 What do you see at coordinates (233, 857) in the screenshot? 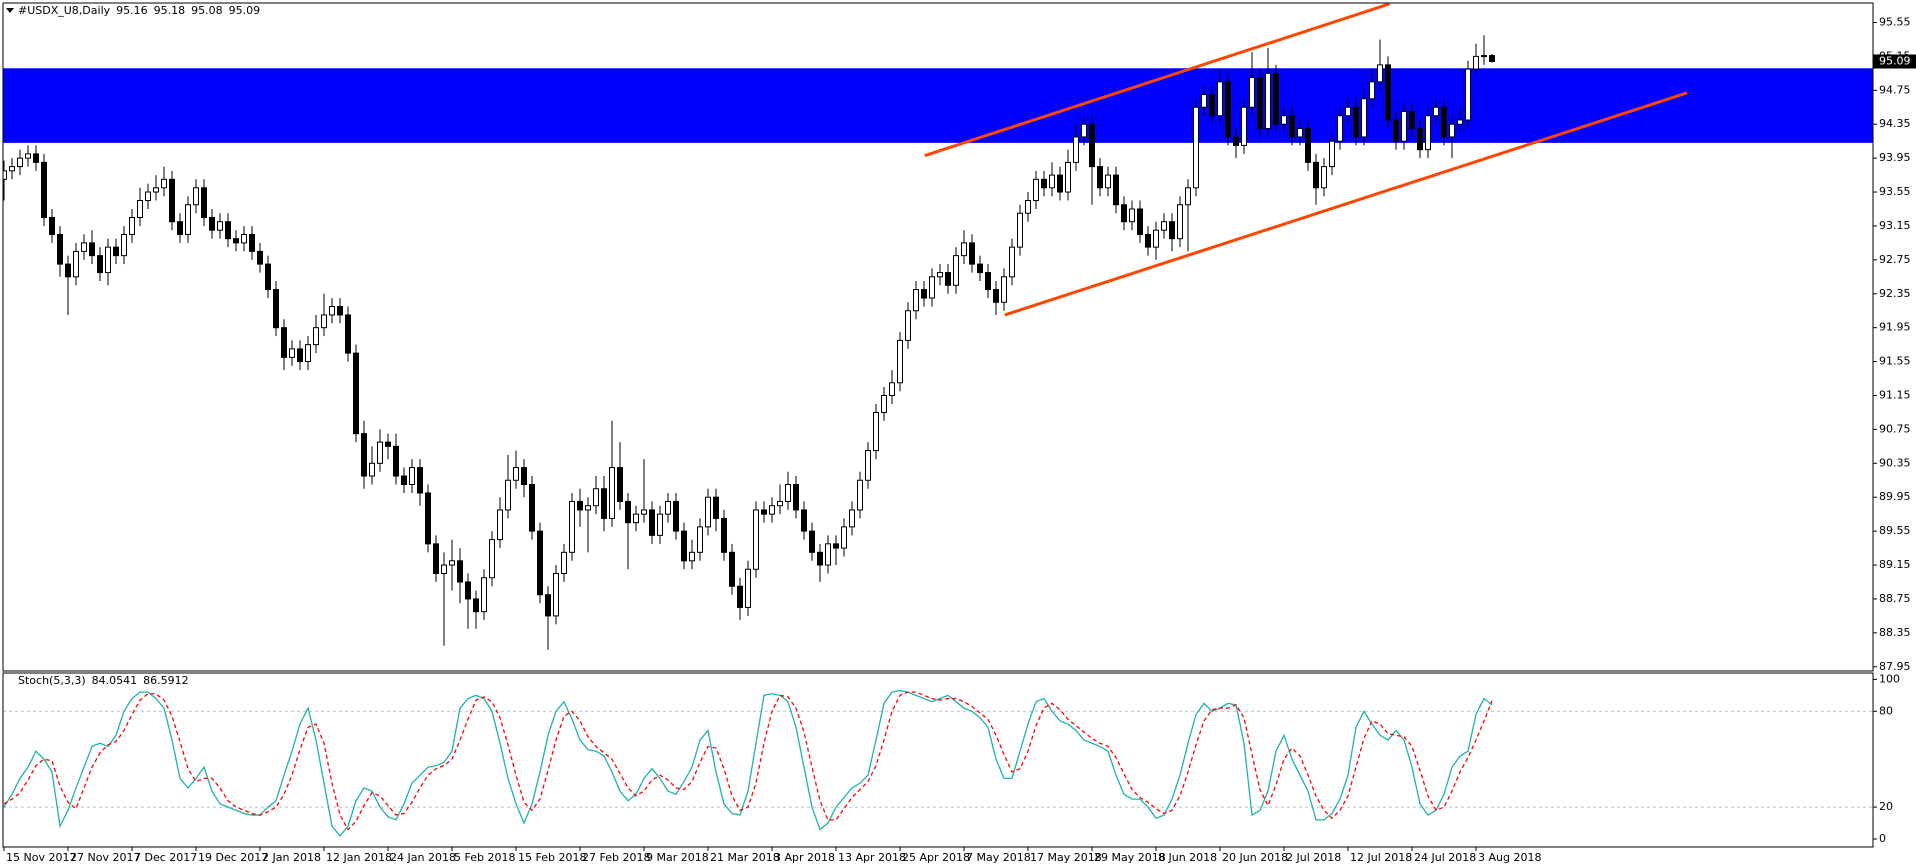
I see `x-tick-label: 19 Dec 2017` at bounding box center [233, 857].